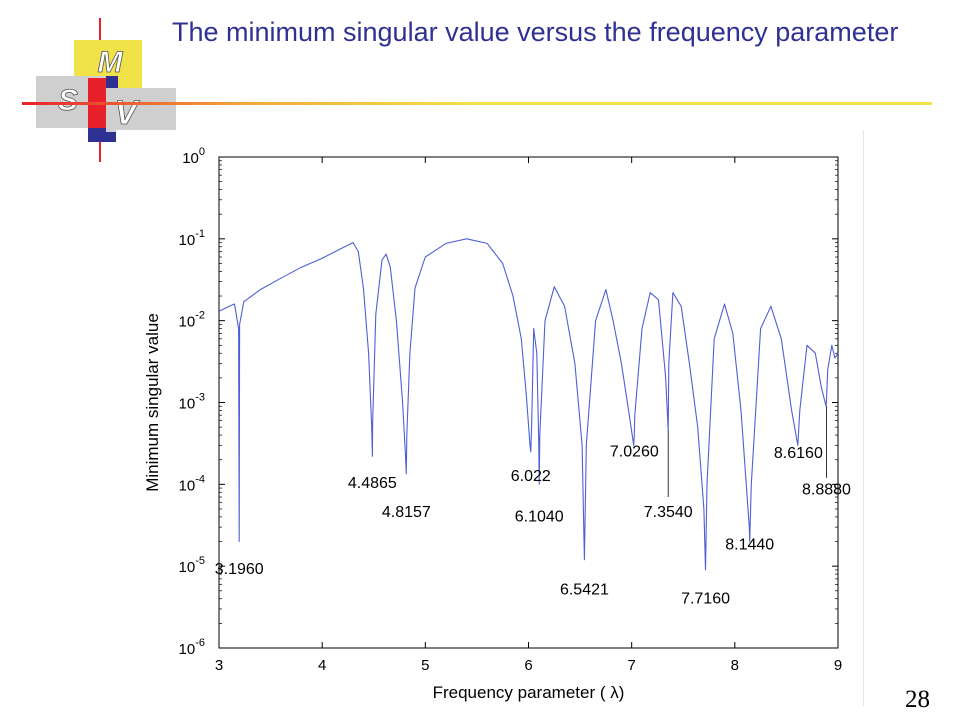 This screenshot has height=720, width=960. I want to click on annotation-label: 4.4865, so click(372, 483).